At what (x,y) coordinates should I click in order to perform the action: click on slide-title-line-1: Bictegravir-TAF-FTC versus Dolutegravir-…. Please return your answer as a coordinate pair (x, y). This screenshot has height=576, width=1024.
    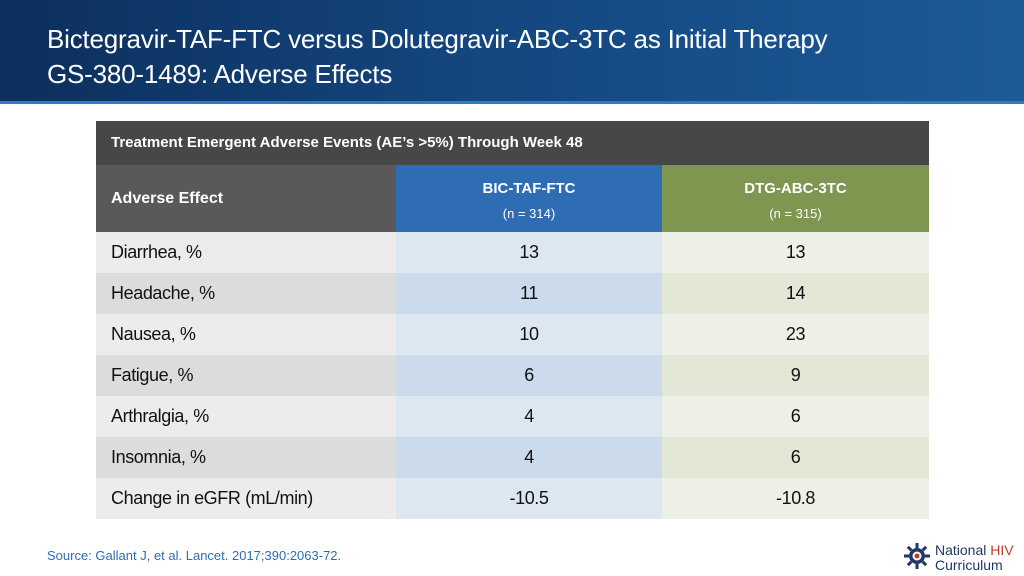
    Looking at the image, I should click on (437, 39).